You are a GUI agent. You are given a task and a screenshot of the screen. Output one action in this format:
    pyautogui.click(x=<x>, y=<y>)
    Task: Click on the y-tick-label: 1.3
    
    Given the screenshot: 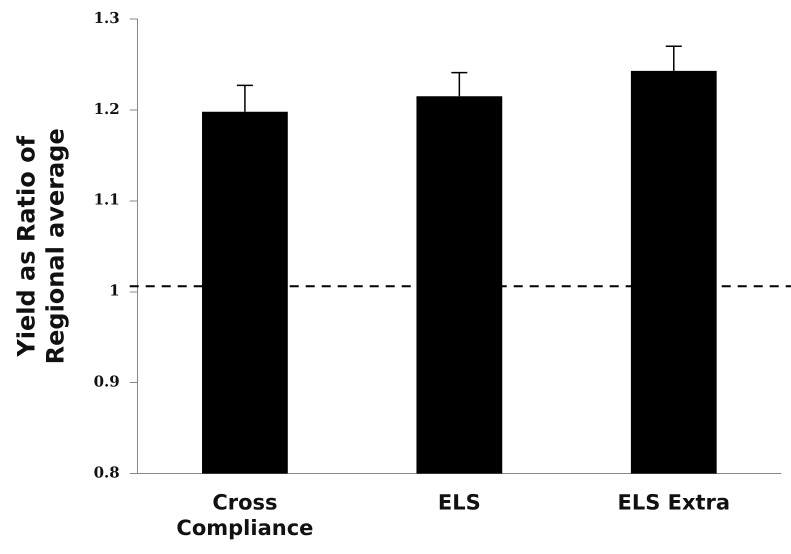 What is the action you would take?
    pyautogui.click(x=107, y=17)
    